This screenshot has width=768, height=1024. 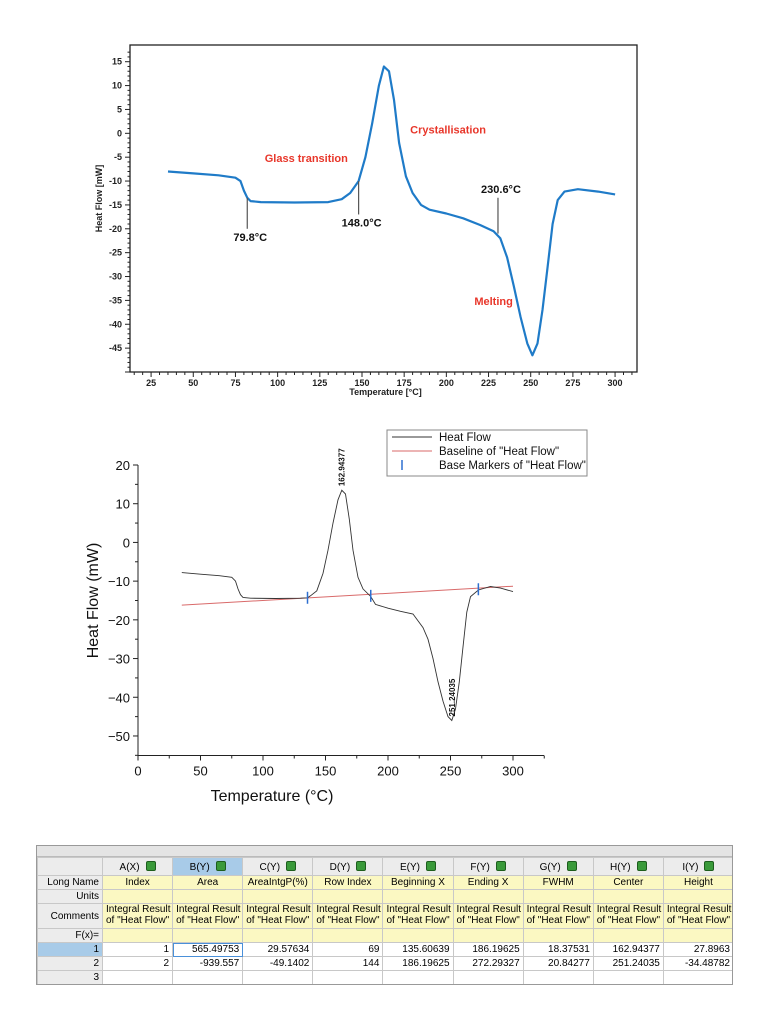 What do you see at coordinates (278, 882) in the screenshot?
I see `long-name-cell: AreaIntgP(%)` at bounding box center [278, 882].